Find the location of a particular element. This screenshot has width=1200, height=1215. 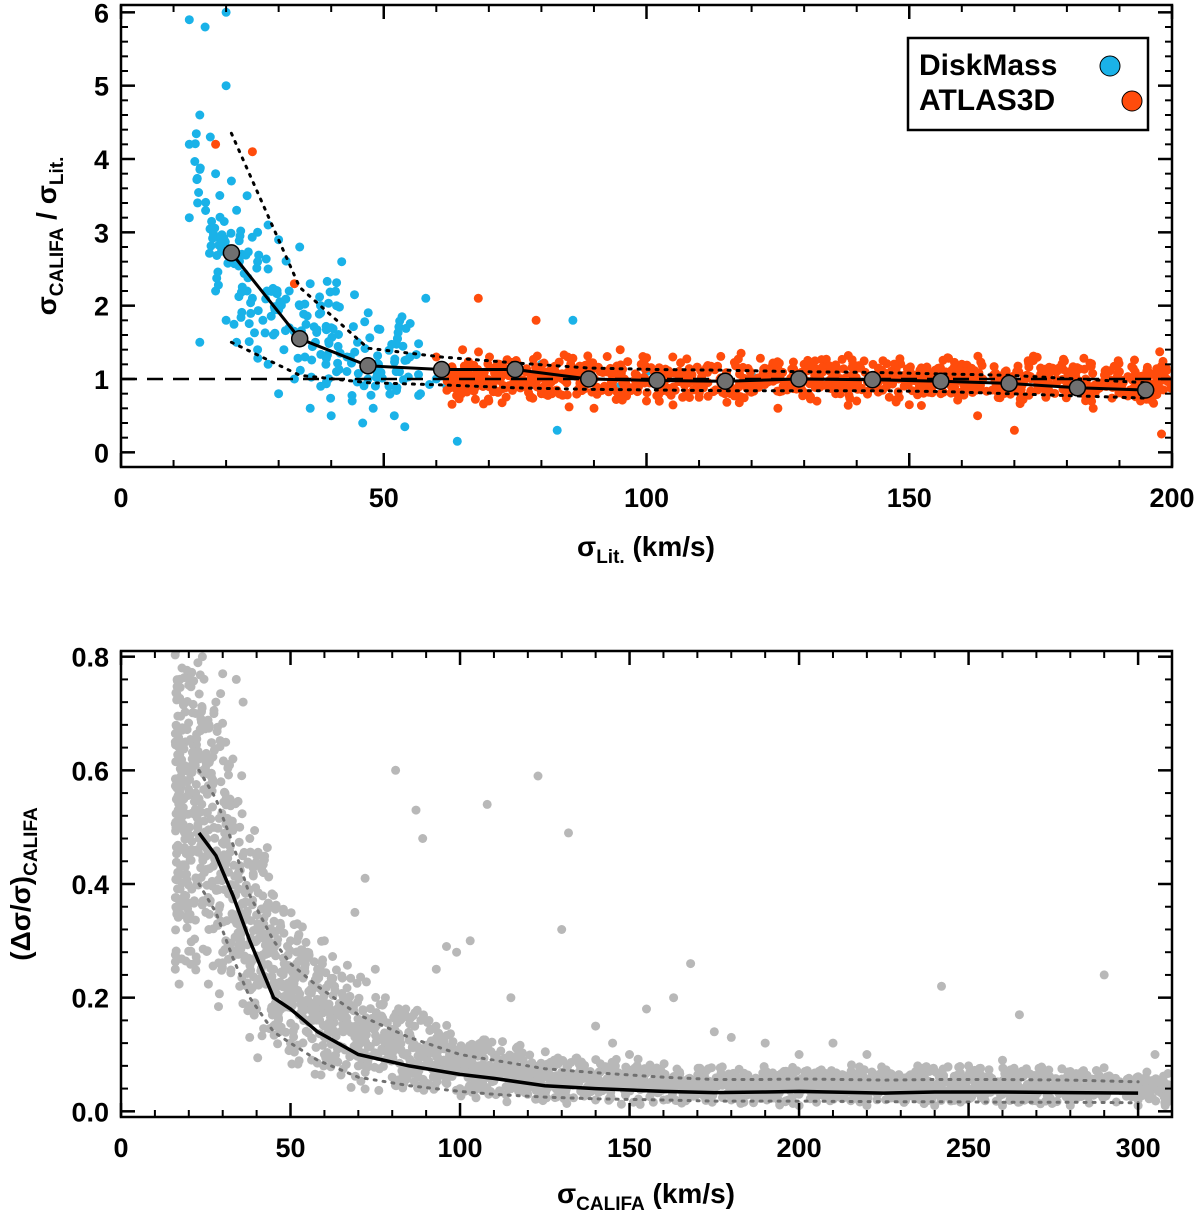

legend: DiskMass ATLAS3D is located at coordinates (1028, 84).